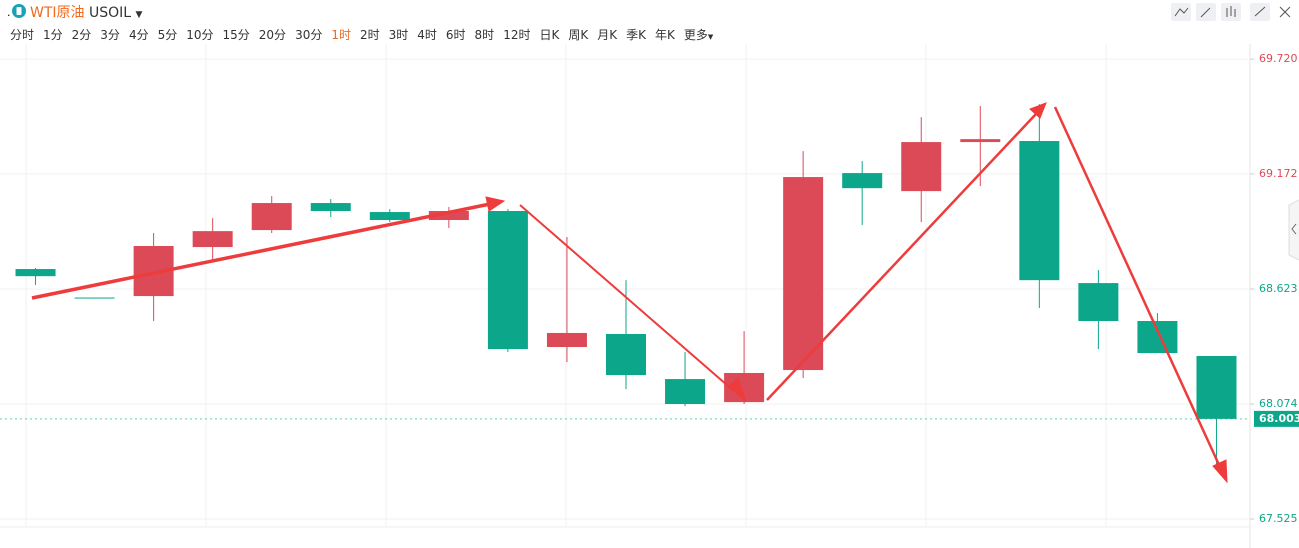  What do you see at coordinates (1279, 418) in the screenshot?
I see `current-price-label: 68.003` at bounding box center [1279, 418].